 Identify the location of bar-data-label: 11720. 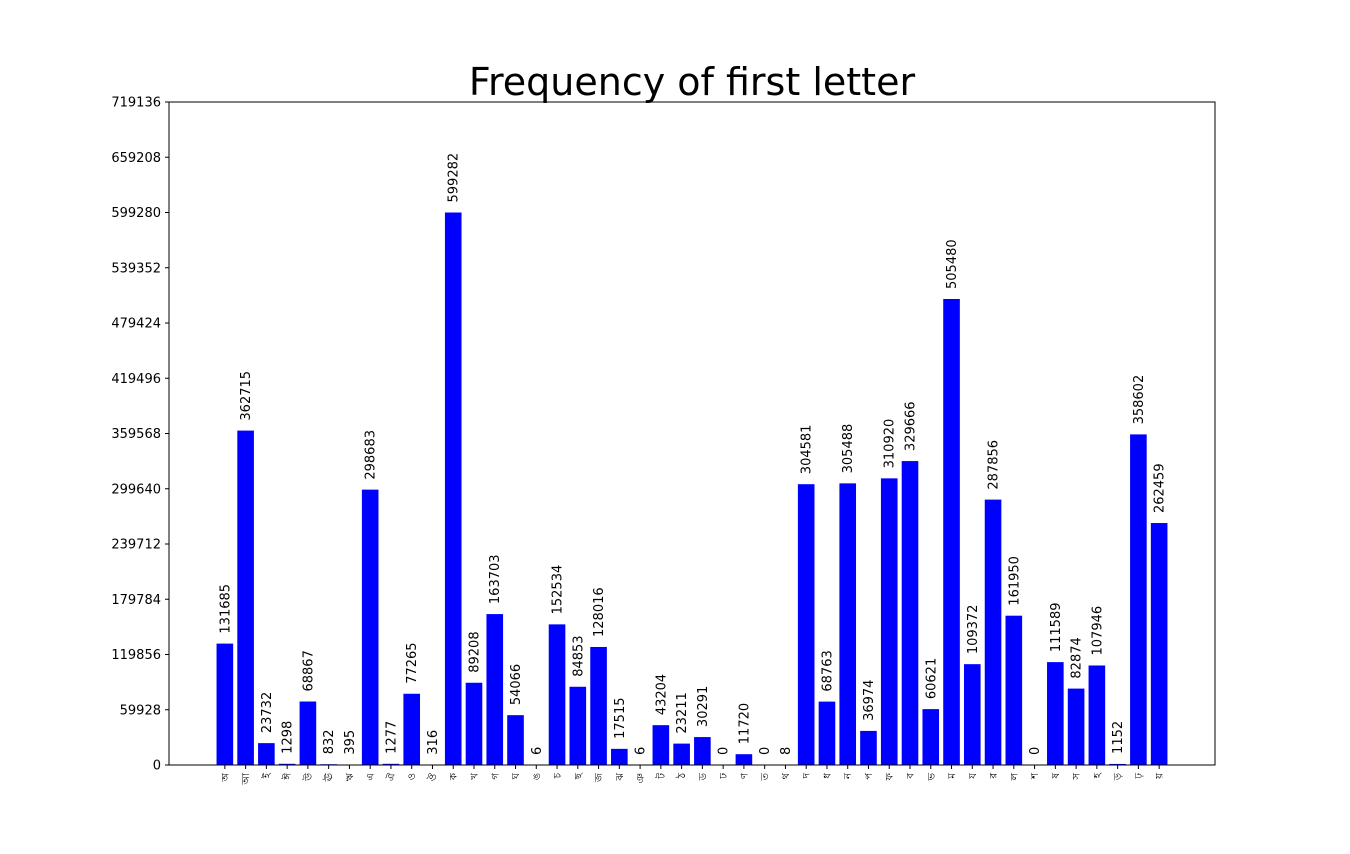
(744, 723).